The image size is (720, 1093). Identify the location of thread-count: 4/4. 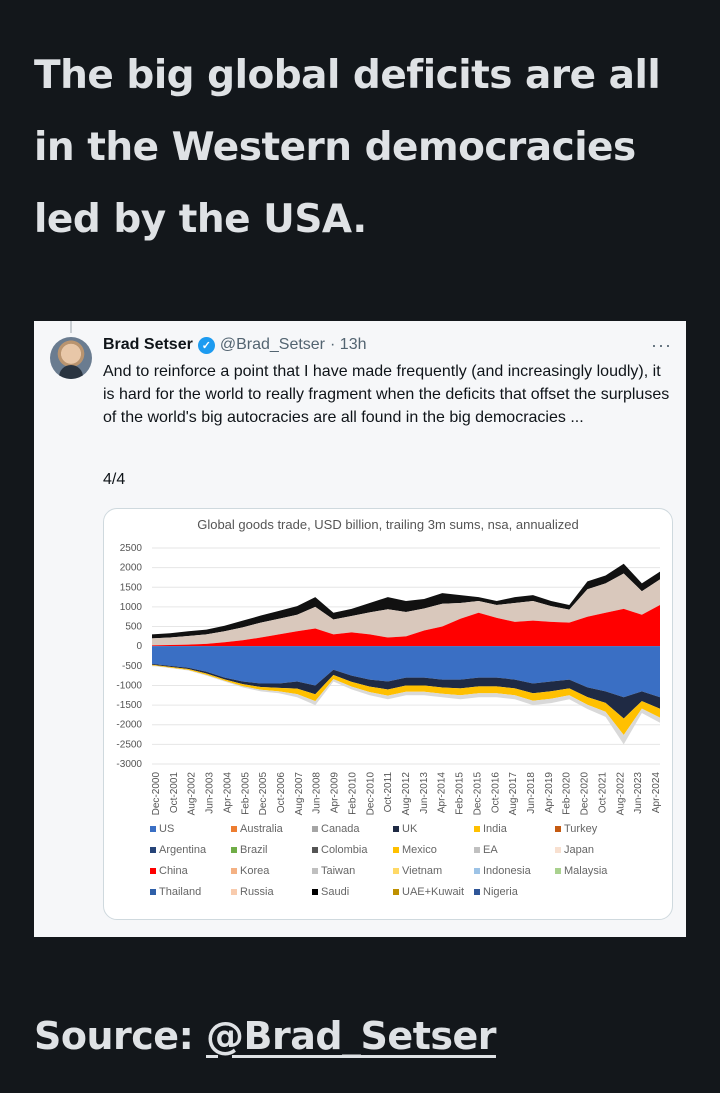
(114, 479).